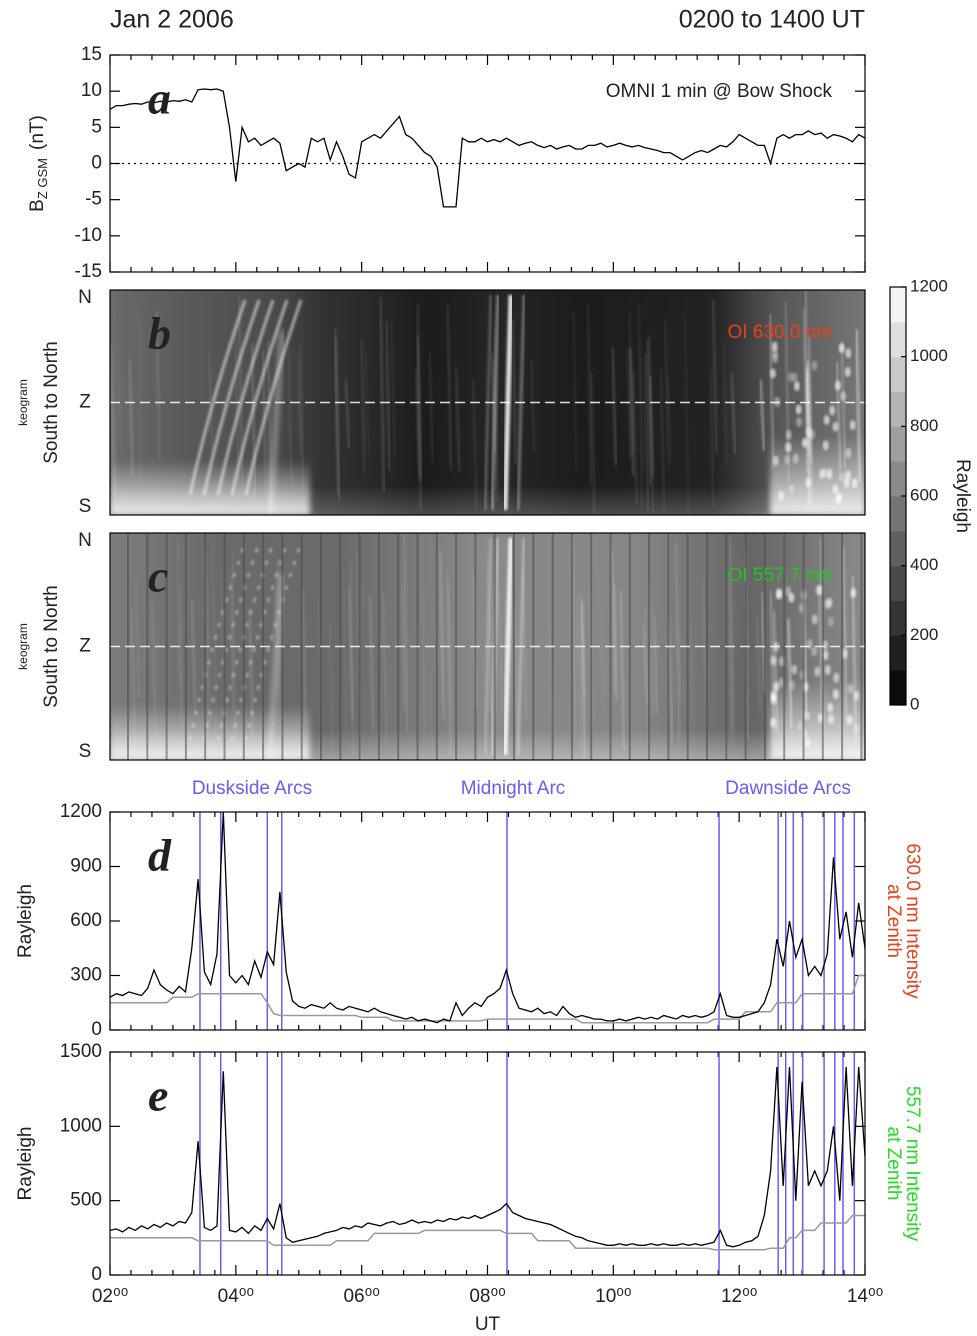 Image resolution: width=977 pixels, height=1336 pixels. Describe the element at coordinates (93, 199) in the screenshot. I see `y-tick-label: -5` at that location.